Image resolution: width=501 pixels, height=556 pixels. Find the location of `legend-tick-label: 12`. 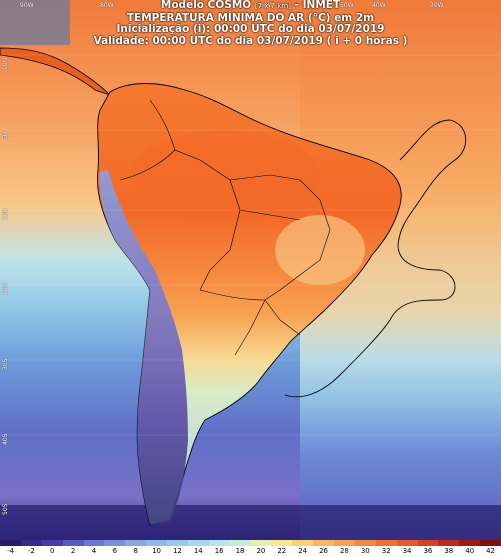

legend-tick-label: 12 is located at coordinates (177, 551).